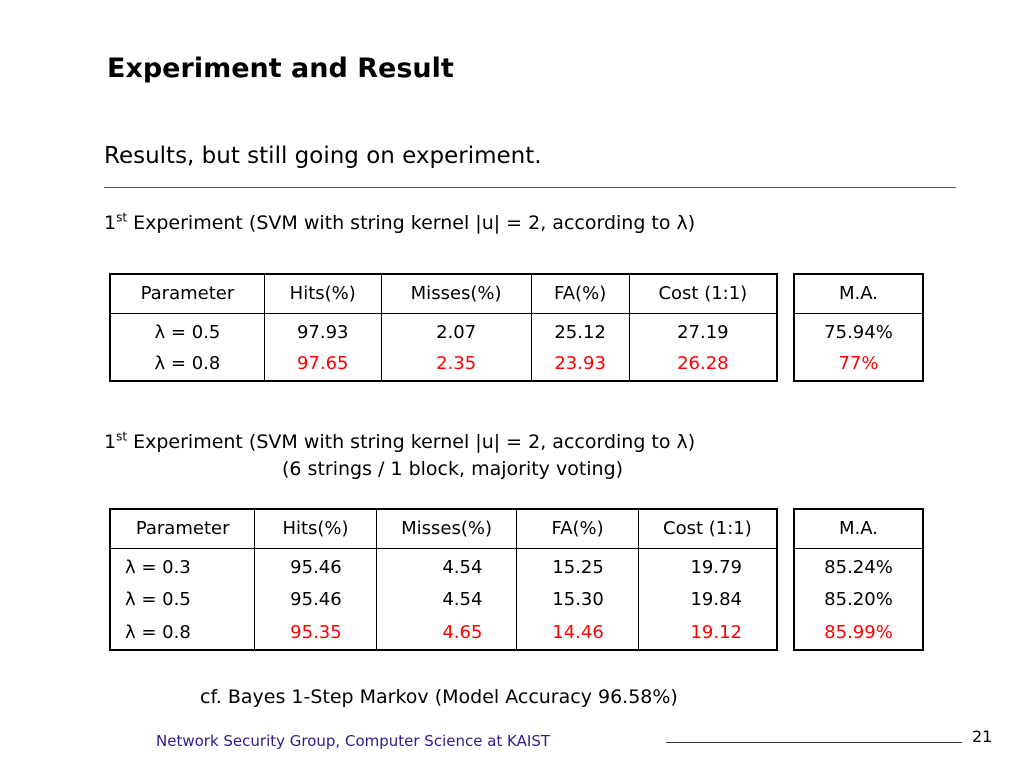 This screenshot has width=1024, height=768. I want to click on table-row: 85.99%, so click(858, 633).